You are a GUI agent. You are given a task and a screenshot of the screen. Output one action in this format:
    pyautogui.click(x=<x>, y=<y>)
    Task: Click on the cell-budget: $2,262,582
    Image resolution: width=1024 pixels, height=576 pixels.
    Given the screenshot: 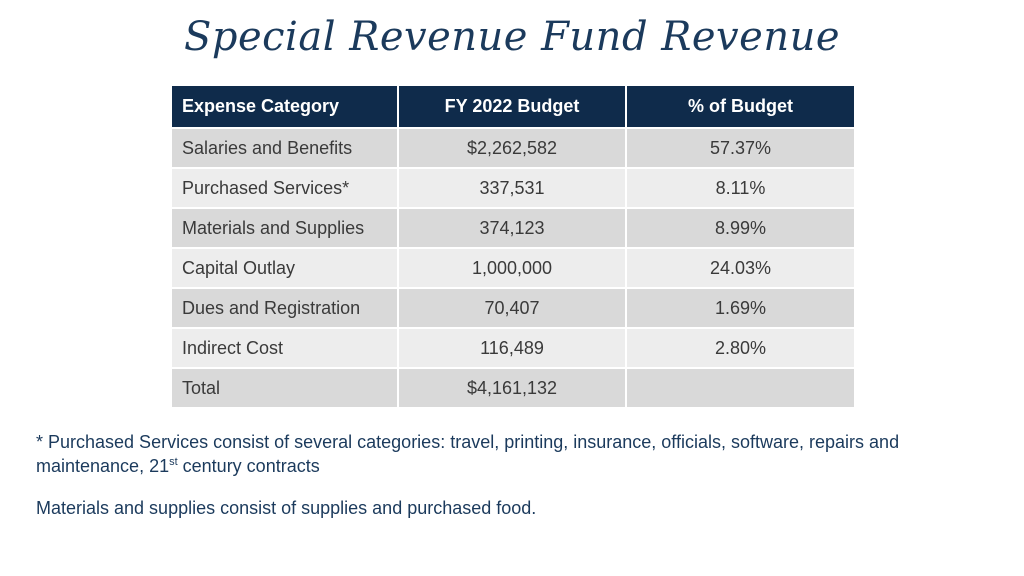 What is the action you would take?
    pyautogui.click(x=512, y=148)
    